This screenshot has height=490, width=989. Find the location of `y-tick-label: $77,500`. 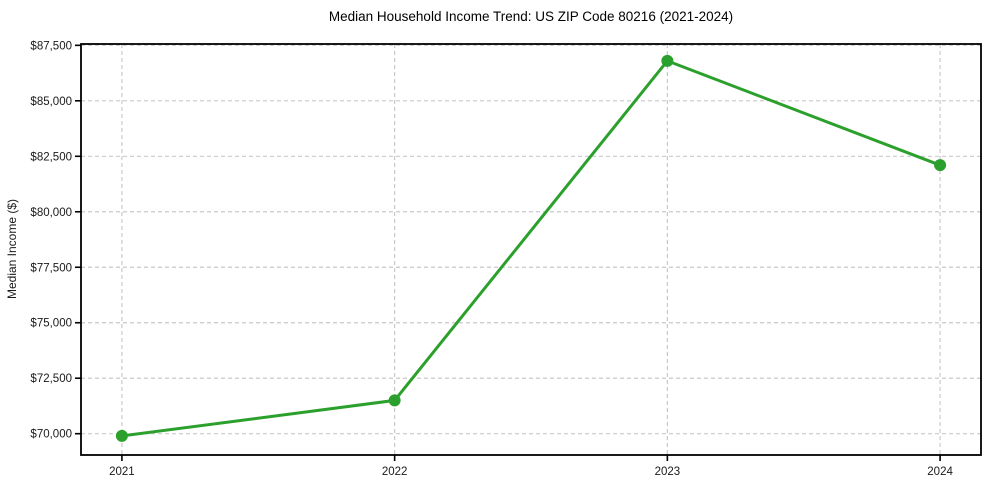

y-tick-label: $77,500 is located at coordinates (51, 268).